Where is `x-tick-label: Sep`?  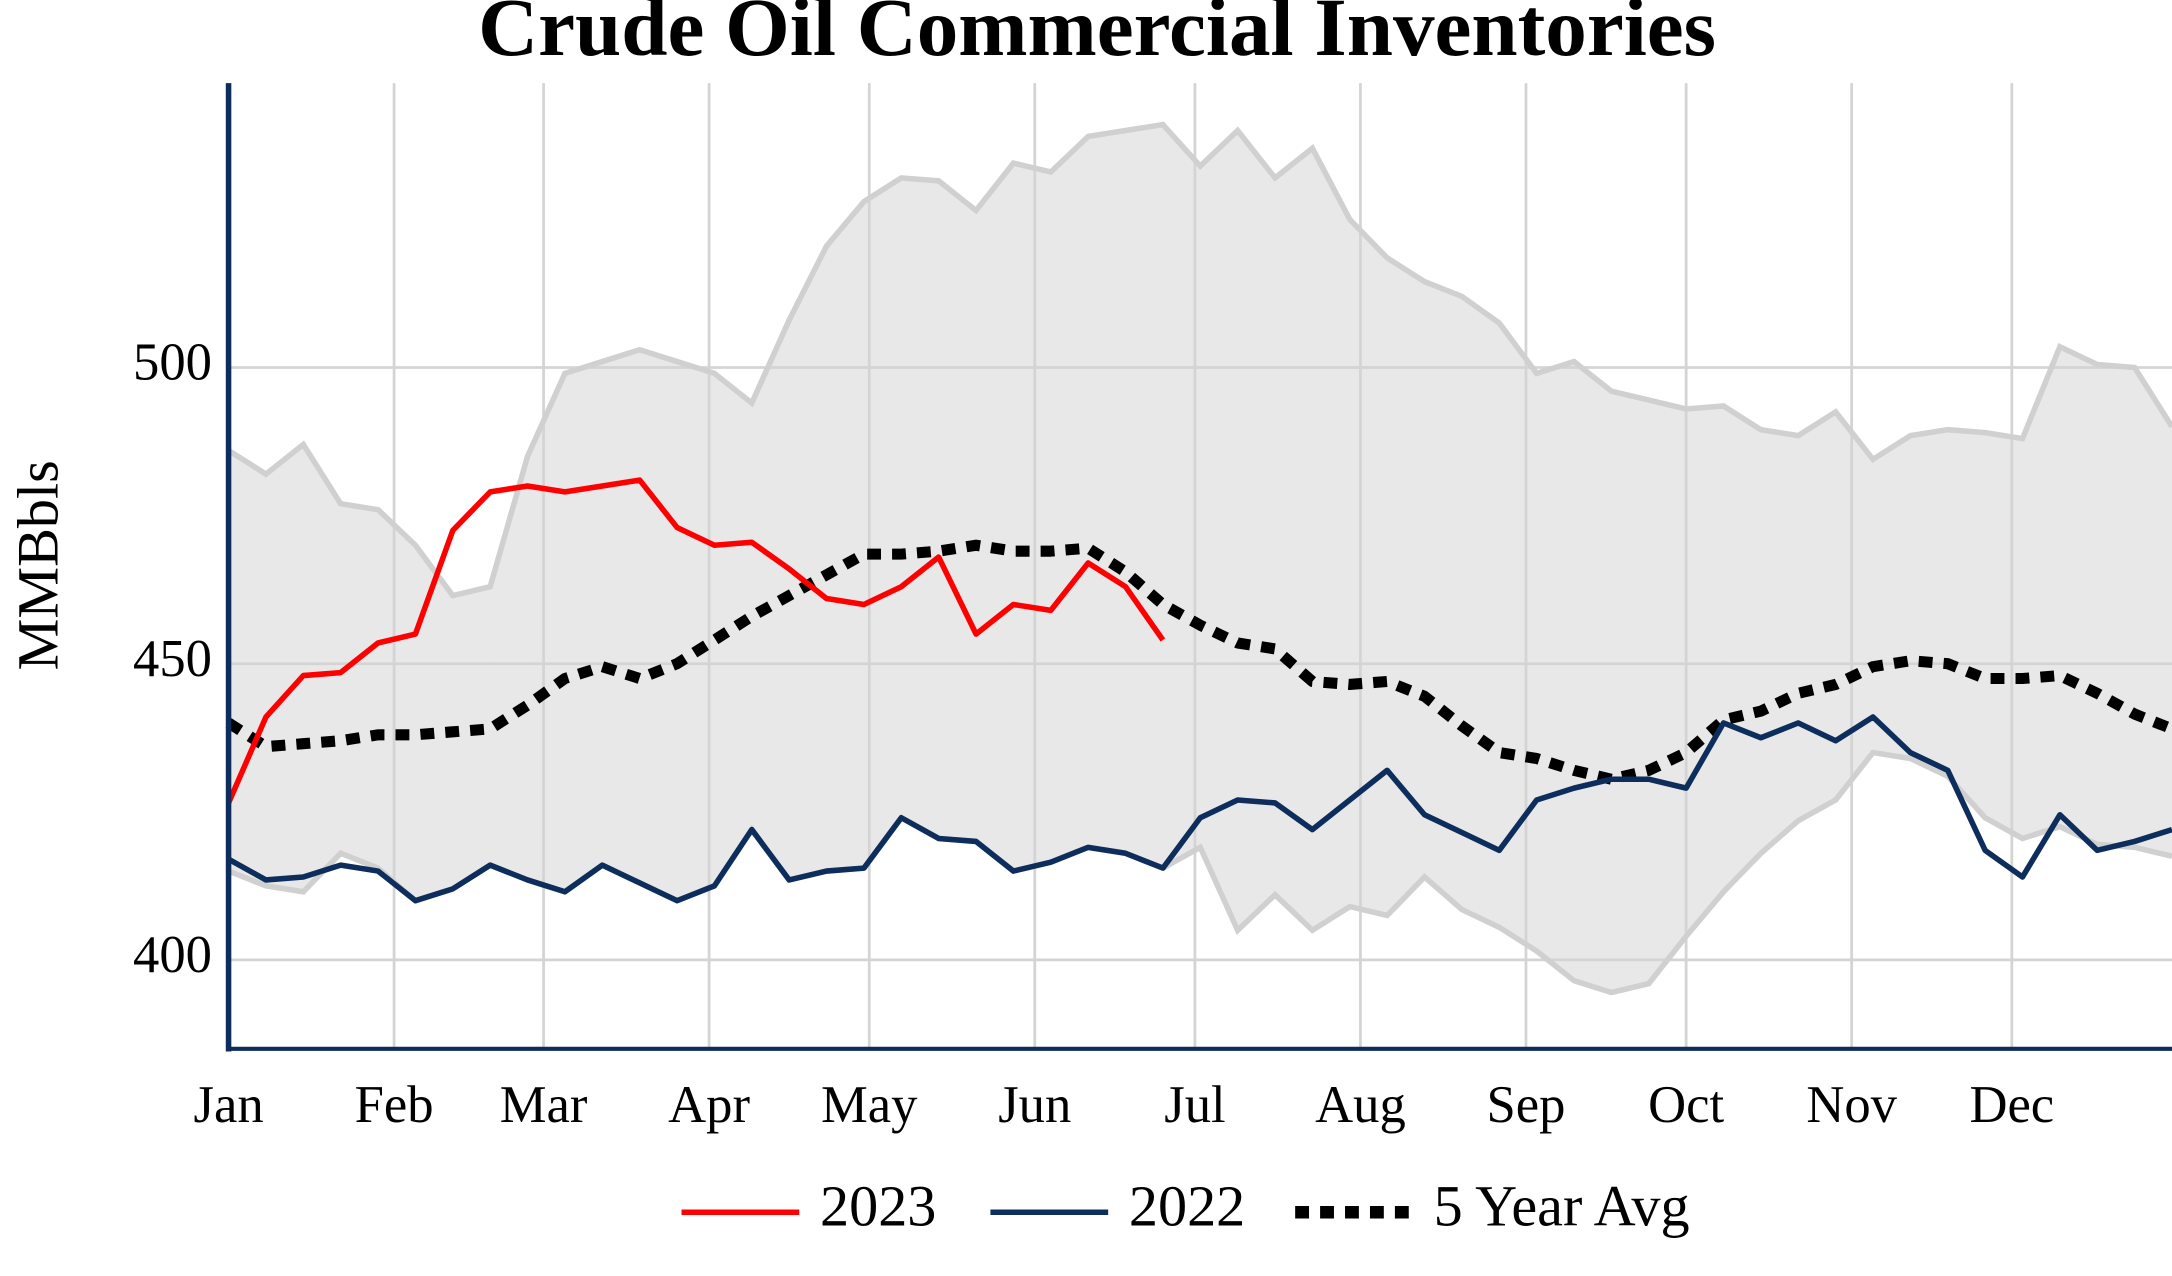
x-tick-label: Sep is located at coordinates (1526, 1105).